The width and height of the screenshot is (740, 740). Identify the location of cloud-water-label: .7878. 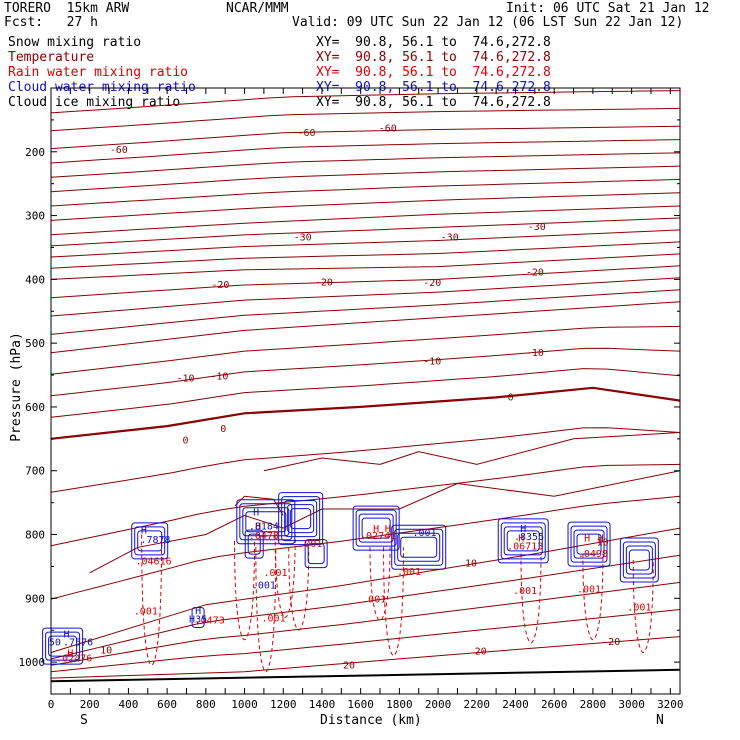
(155, 540).